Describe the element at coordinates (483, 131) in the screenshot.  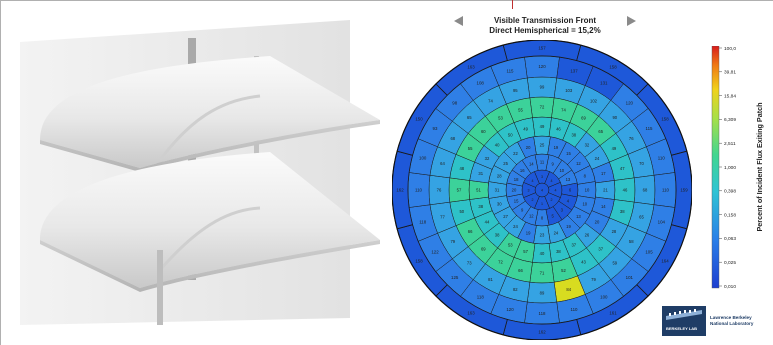
I see `heatmap-patch-label: 60` at that location.